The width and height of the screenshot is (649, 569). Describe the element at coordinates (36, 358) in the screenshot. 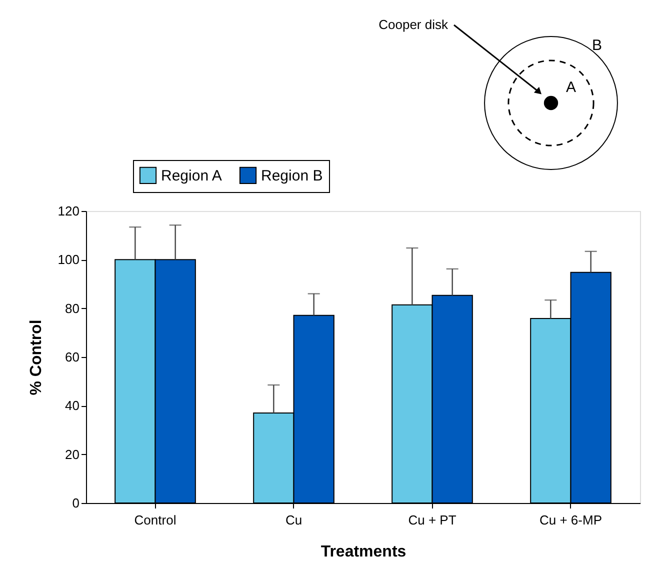

I see `y-axis-title: % Control` at that location.